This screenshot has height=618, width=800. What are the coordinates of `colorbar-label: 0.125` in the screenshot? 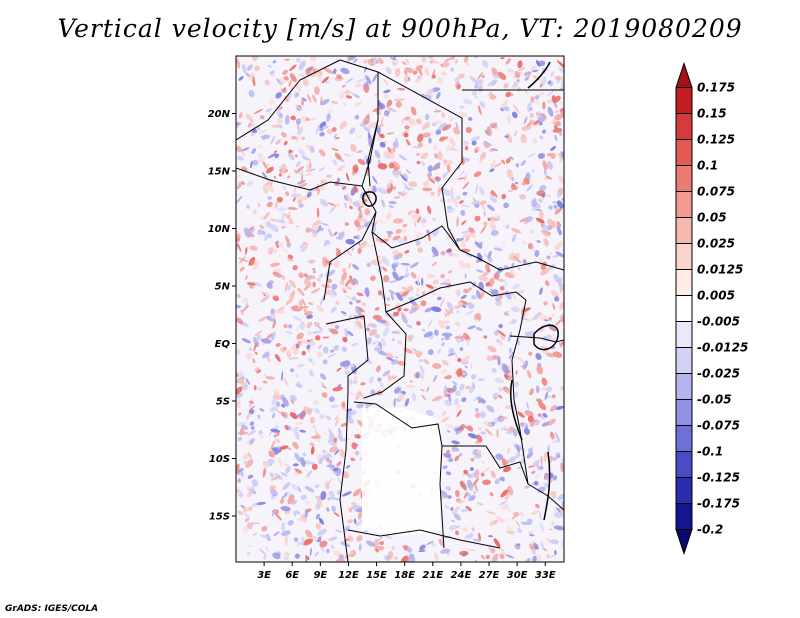 It's located at (716, 140).